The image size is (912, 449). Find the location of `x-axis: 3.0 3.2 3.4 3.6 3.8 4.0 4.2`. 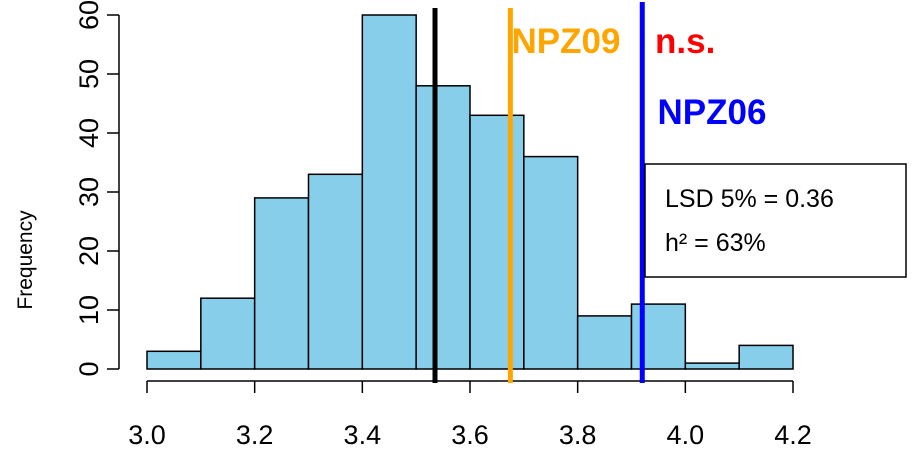

x-axis: 3.0 3.2 3.4 3.6 3.8 4.0 4.2 is located at coordinates (470, 414).